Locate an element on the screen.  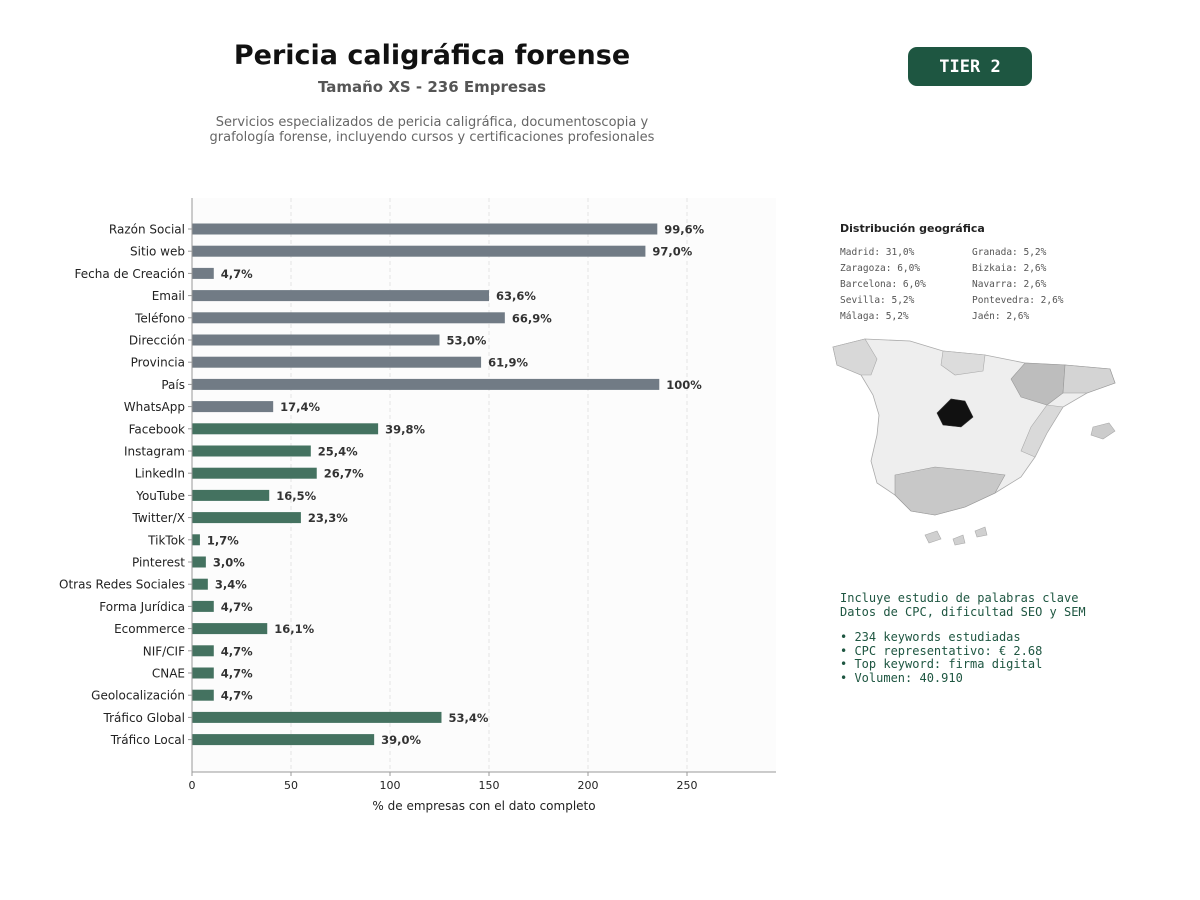
data-label: 3,0% is located at coordinates (229, 563).